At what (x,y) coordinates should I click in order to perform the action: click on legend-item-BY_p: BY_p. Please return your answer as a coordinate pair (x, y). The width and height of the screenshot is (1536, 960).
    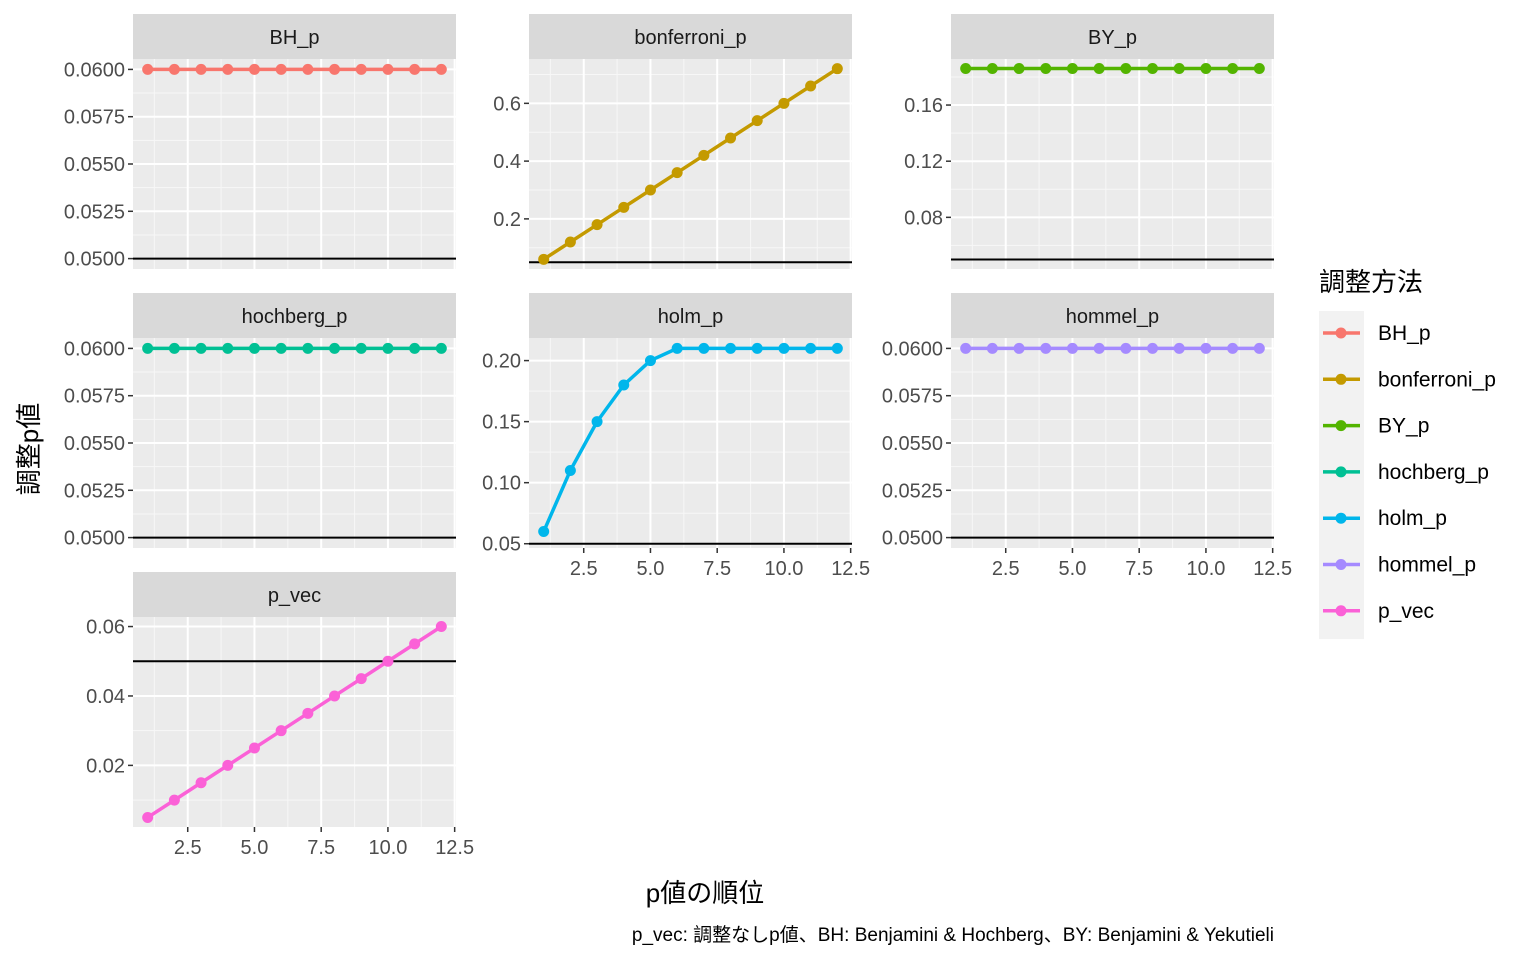
    Looking at the image, I should click on (1376, 426).